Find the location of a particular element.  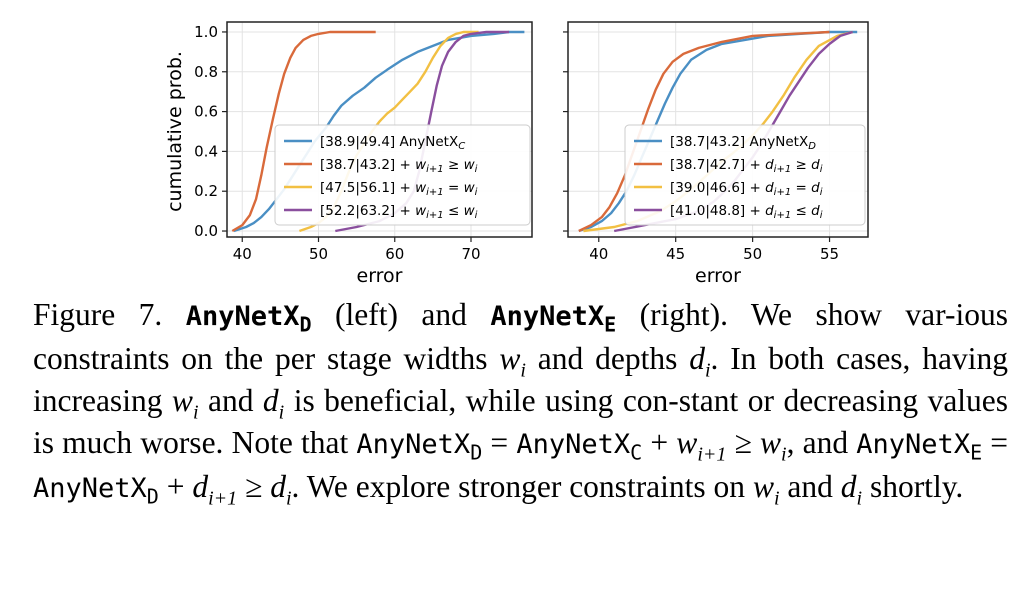

y-tick-label: 0.4 is located at coordinates (206, 151).